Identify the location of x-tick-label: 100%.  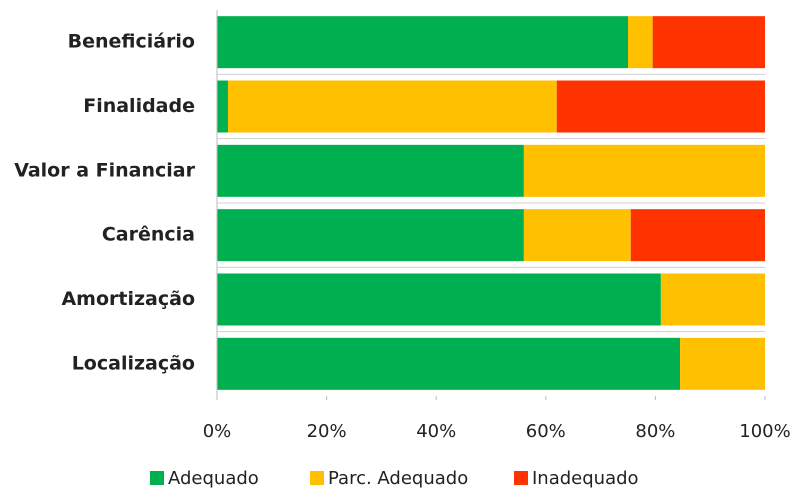
(764, 431).